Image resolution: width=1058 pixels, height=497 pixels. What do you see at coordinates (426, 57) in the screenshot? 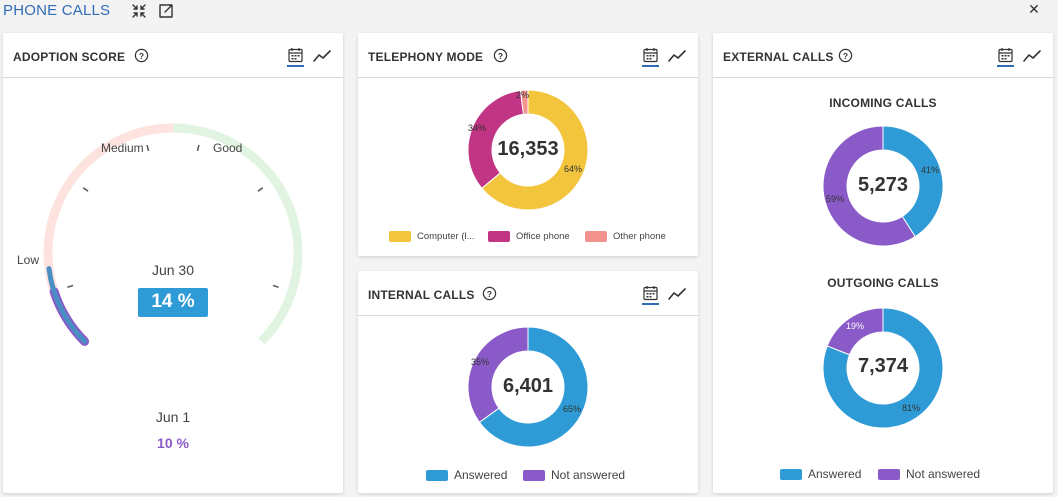
I see `card-title: TELEPHONY MODE` at bounding box center [426, 57].